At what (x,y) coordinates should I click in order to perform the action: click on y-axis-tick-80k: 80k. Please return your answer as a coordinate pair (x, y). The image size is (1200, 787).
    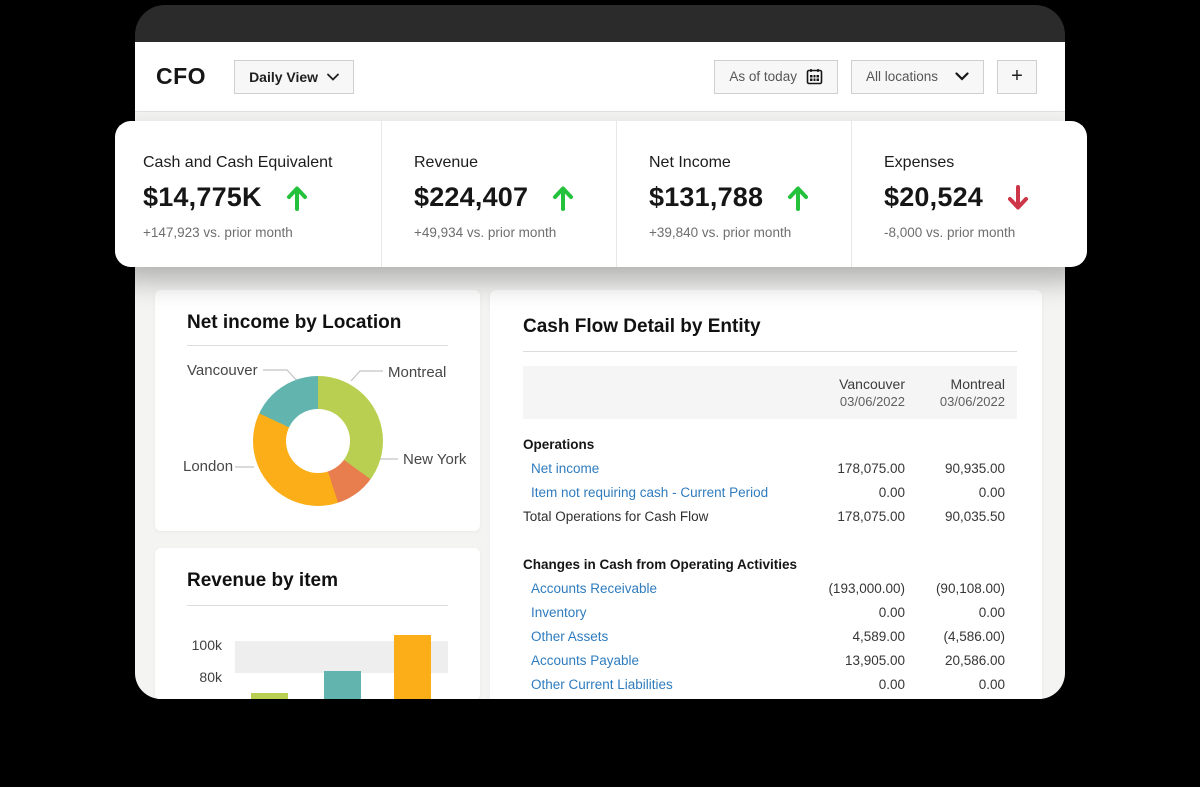
    Looking at the image, I should click on (210, 677).